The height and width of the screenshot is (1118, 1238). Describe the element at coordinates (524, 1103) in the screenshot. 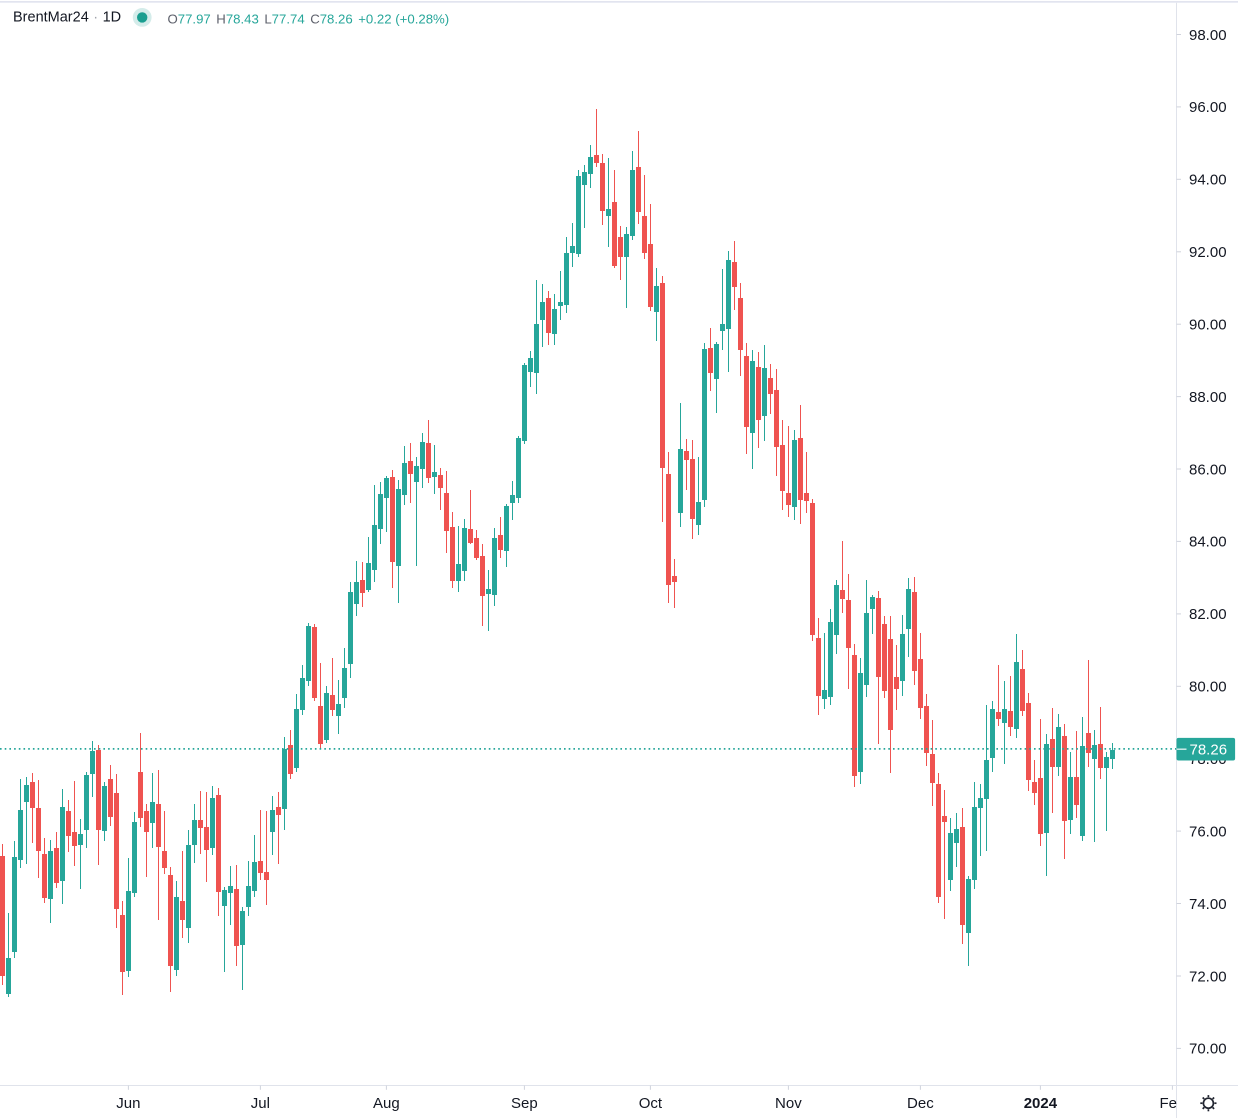

I see `svg-text: Sep` at that location.